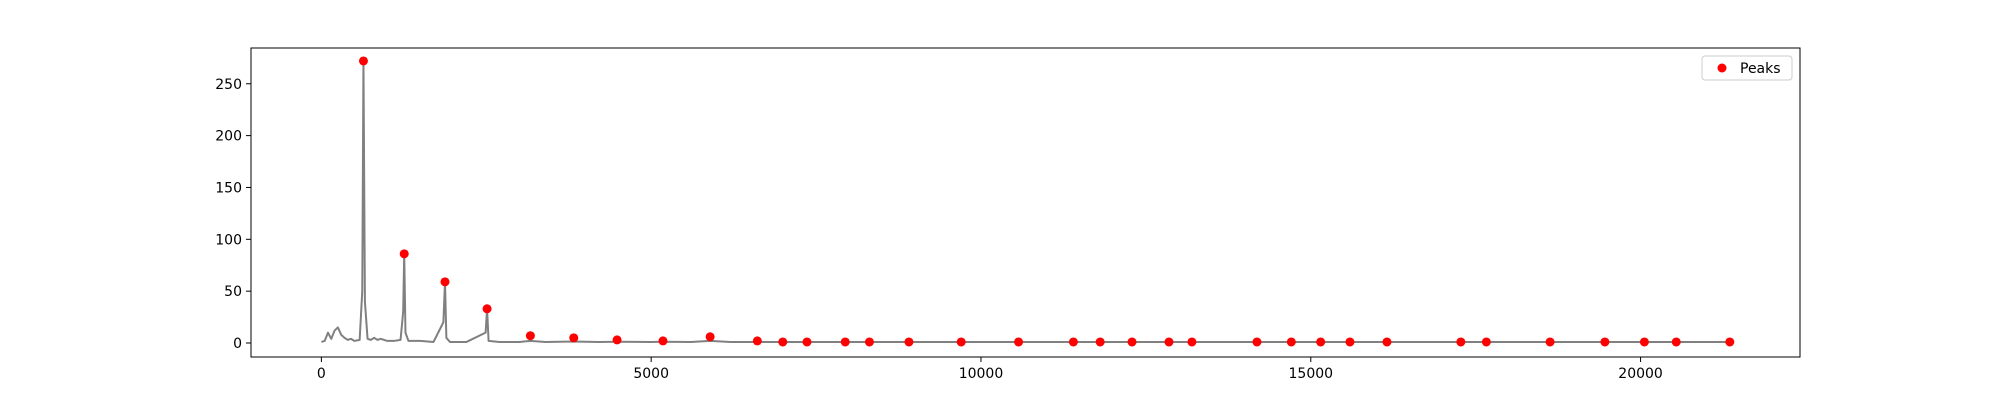 Image resolution: width=2000 pixels, height=400 pixels. What do you see at coordinates (228, 188) in the screenshot?
I see `y-tick-label: 150` at bounding box center [228, 188].